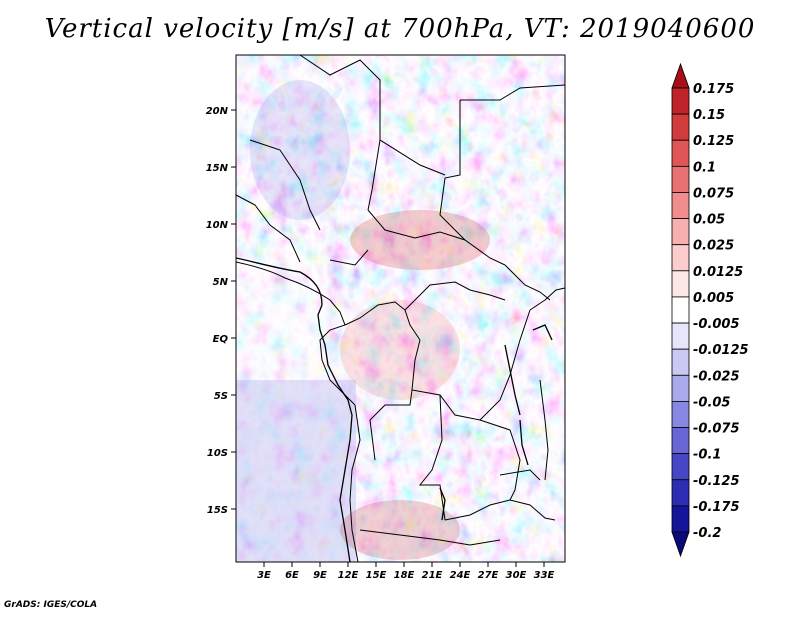 This screenshot has height=618, width=800. Describe the element at coordinates (544, 575) in the screenshot. I see `lon-label-33e: 33E` at that location.